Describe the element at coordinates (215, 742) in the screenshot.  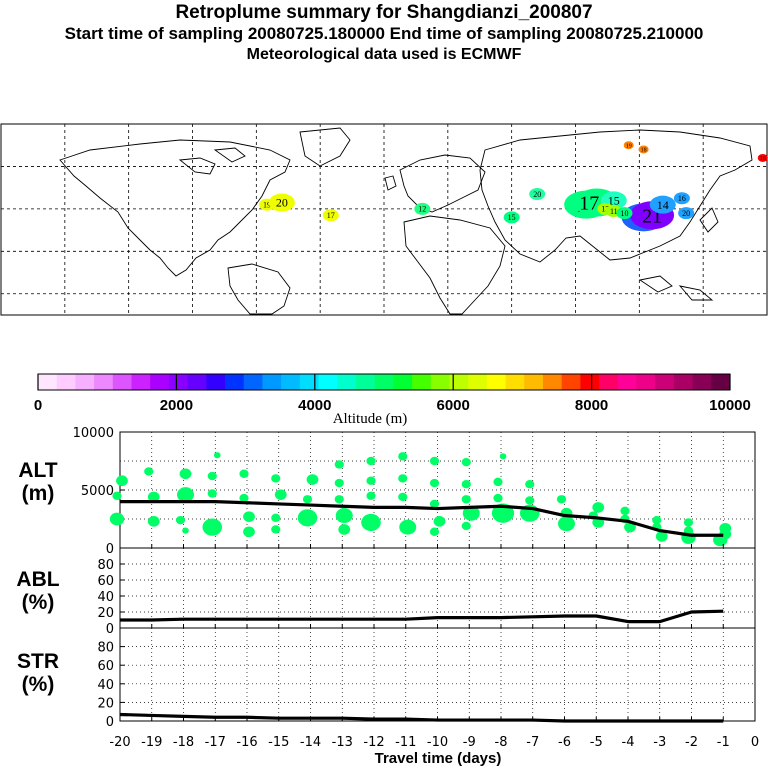
I see `x-tick-label: -17` at that location.